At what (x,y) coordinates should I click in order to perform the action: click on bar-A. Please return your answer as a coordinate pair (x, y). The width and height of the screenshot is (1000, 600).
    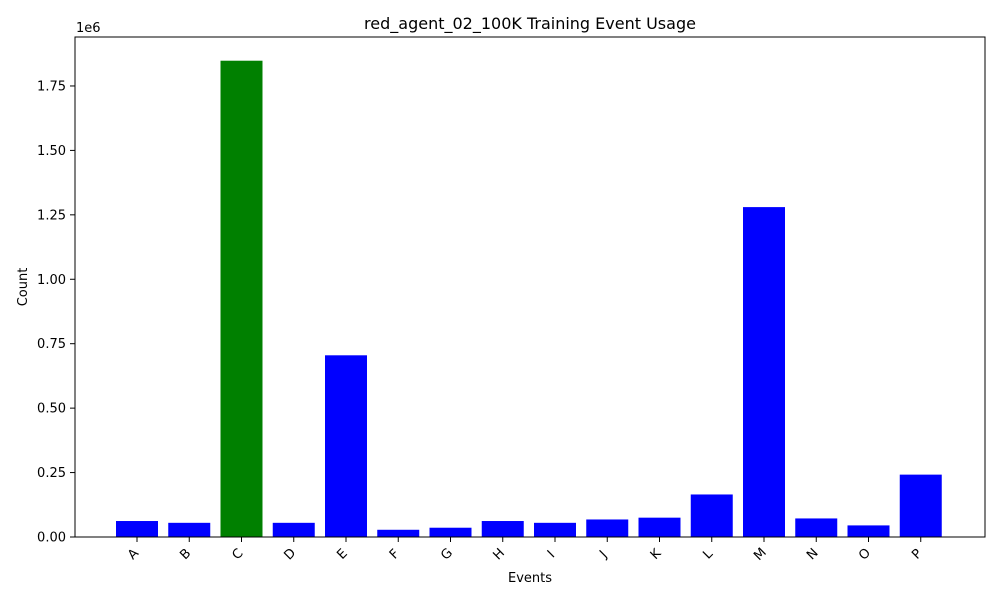
    Looking at the image, I should click on (137, 529).